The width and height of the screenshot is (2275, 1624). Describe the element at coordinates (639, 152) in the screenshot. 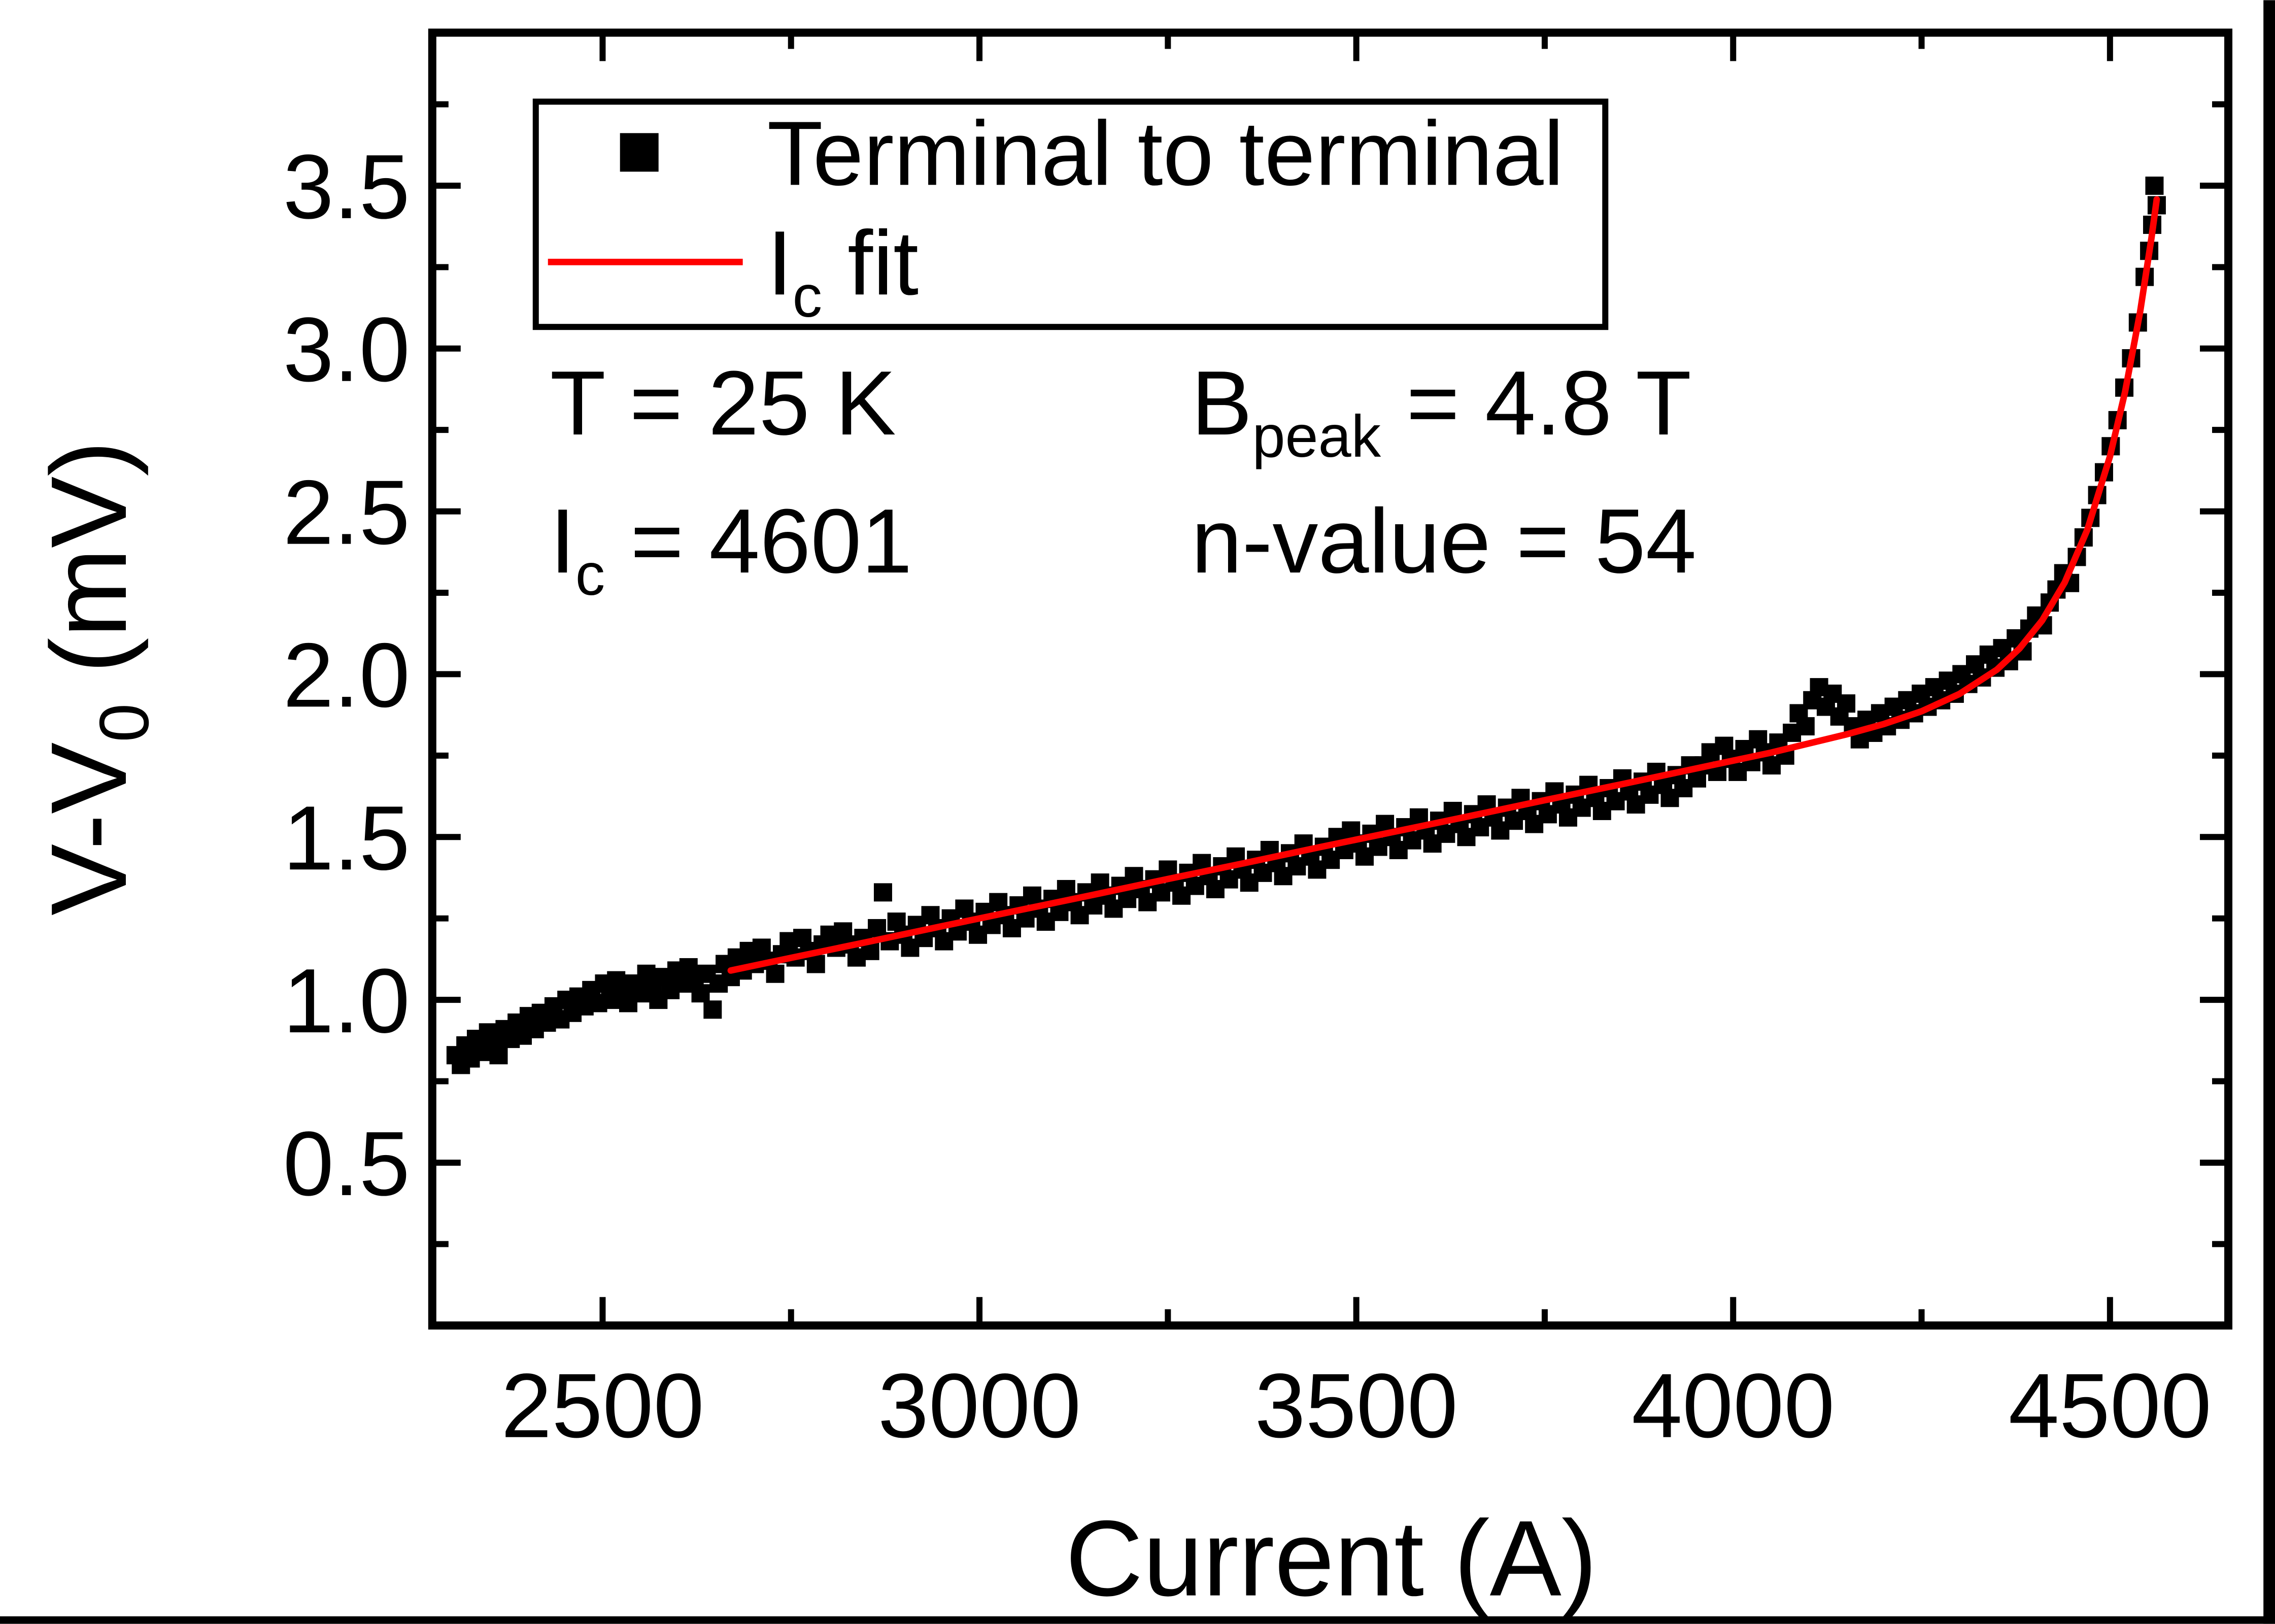

I see `legend-marker-square` at that location.